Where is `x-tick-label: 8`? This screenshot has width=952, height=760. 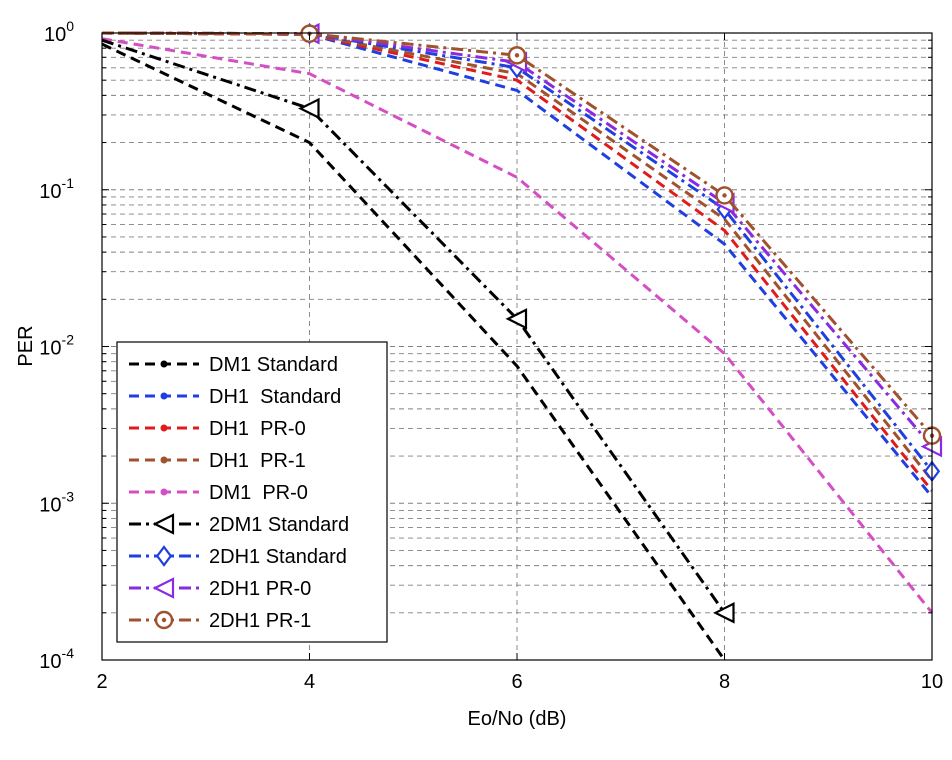 x-tick-label: 8 is located at coordinates (724, 682).